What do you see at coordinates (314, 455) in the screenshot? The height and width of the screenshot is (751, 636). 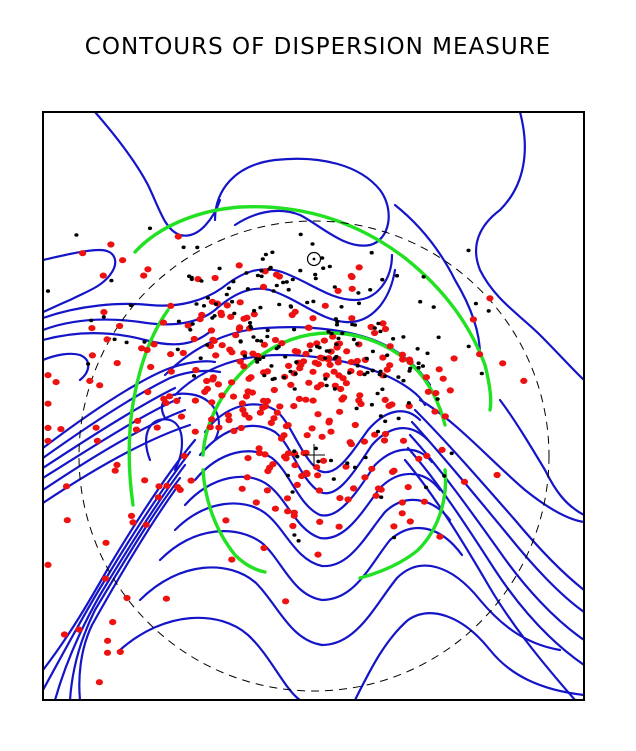 I see `center-plus-marker` at bounding box center [314, 455].